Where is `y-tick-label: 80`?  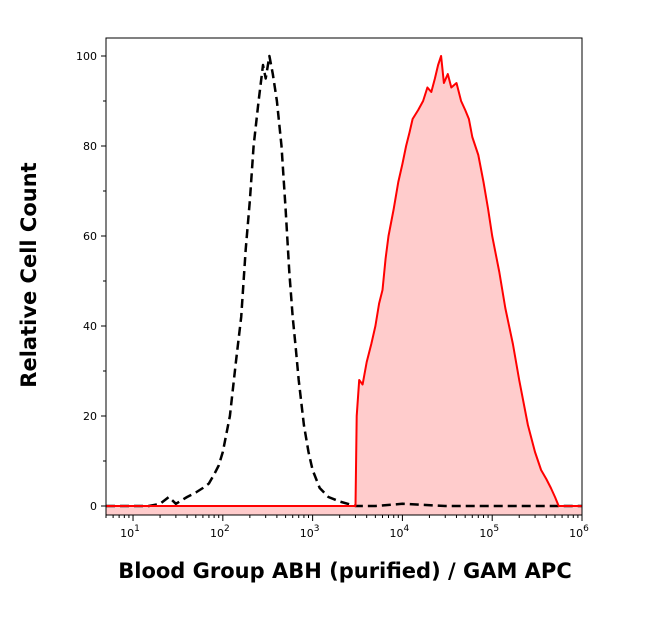
y-tick-label: 80 is located at coordinates (90, 146).